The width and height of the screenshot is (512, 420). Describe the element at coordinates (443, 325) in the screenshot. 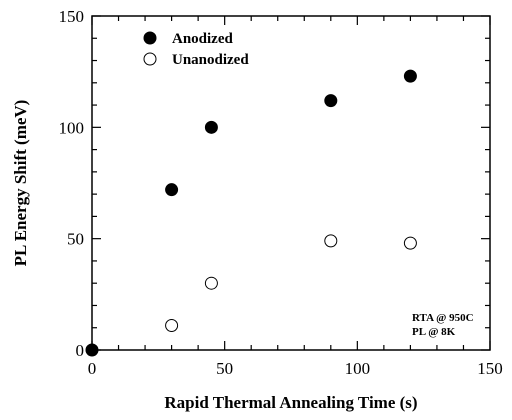

I see `annotations: RTA @ 950C PL @ 8K` at that location.